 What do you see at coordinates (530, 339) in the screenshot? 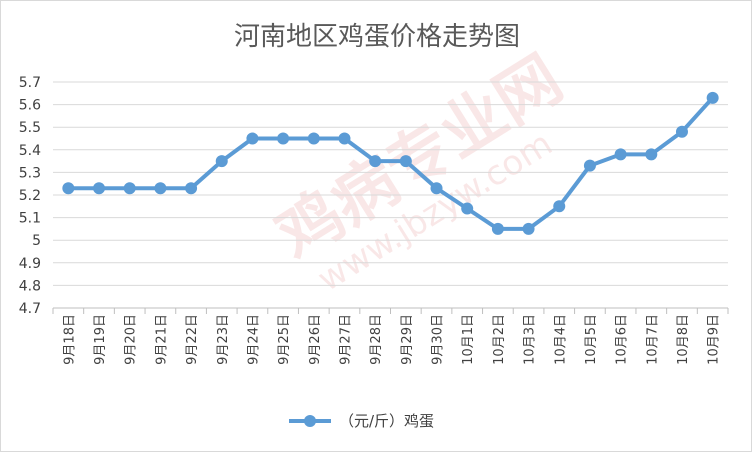
I see `x-tick-label: 10月3日` at bounding box center [530, 339].